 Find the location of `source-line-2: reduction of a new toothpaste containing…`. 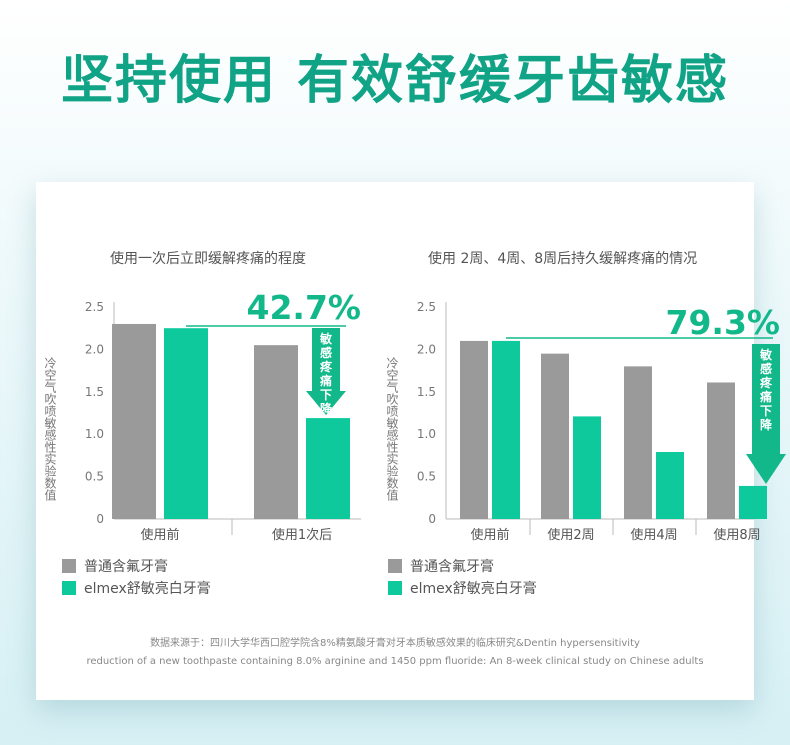

source-line-2: reduction of a new toothpaste containing… is located at coordinates (395, 661).